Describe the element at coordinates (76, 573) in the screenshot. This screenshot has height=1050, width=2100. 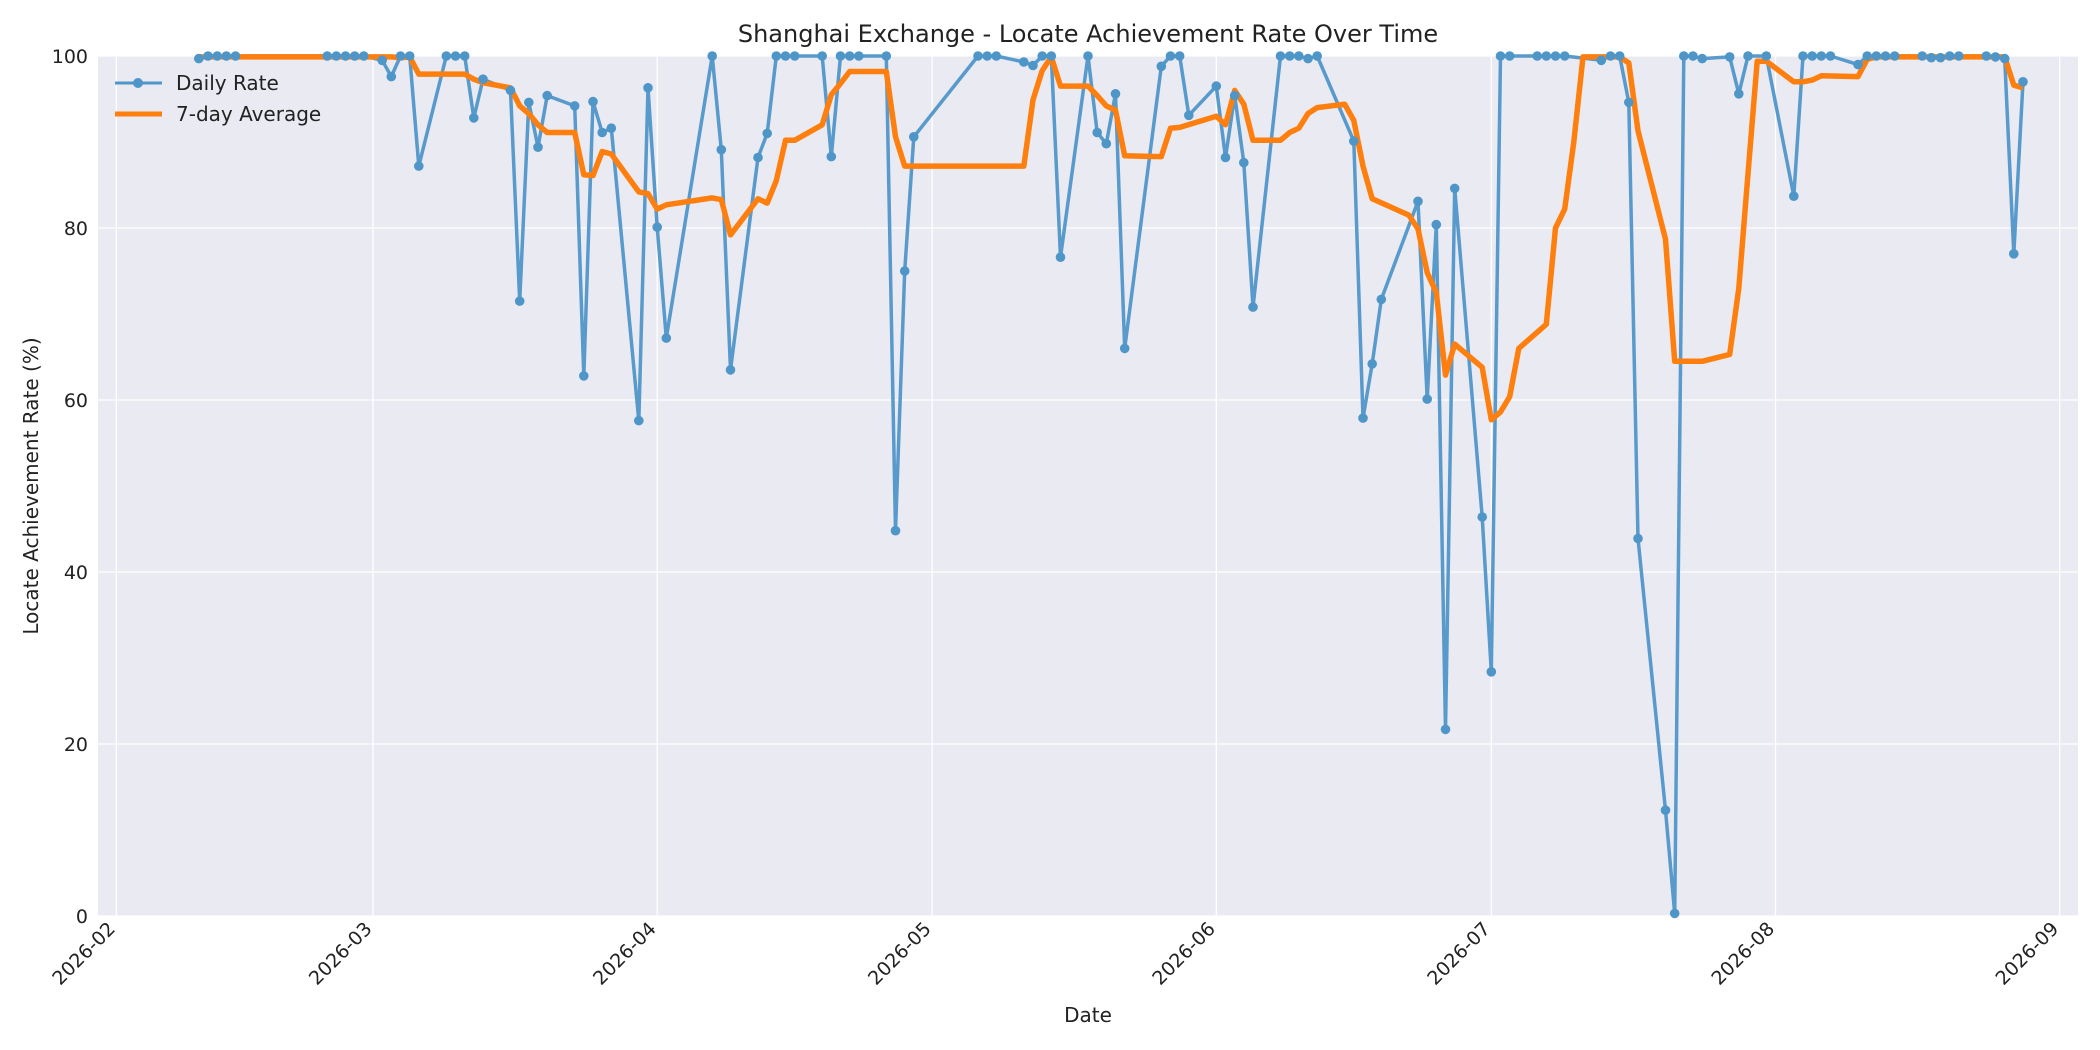
I see `y-tick-label: 40` at that location.